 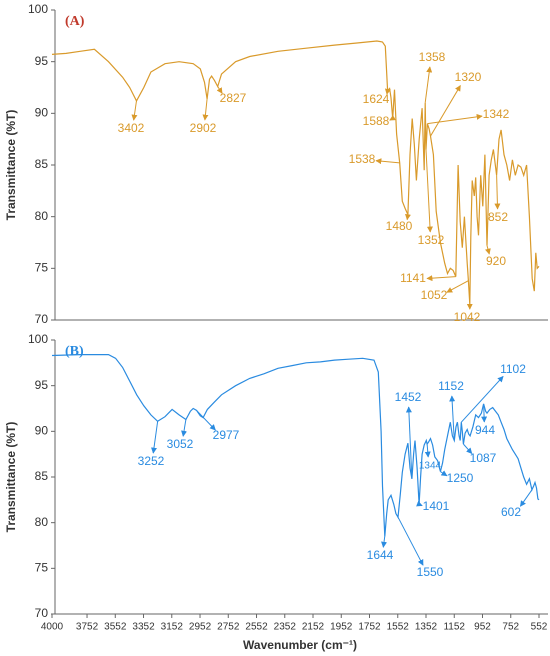 What do you see at coordinates (300, 645) in the screenshot?
I see `x-axis-label: Wavenumber (cm⁻¹)` at bounding box center [300, 645].